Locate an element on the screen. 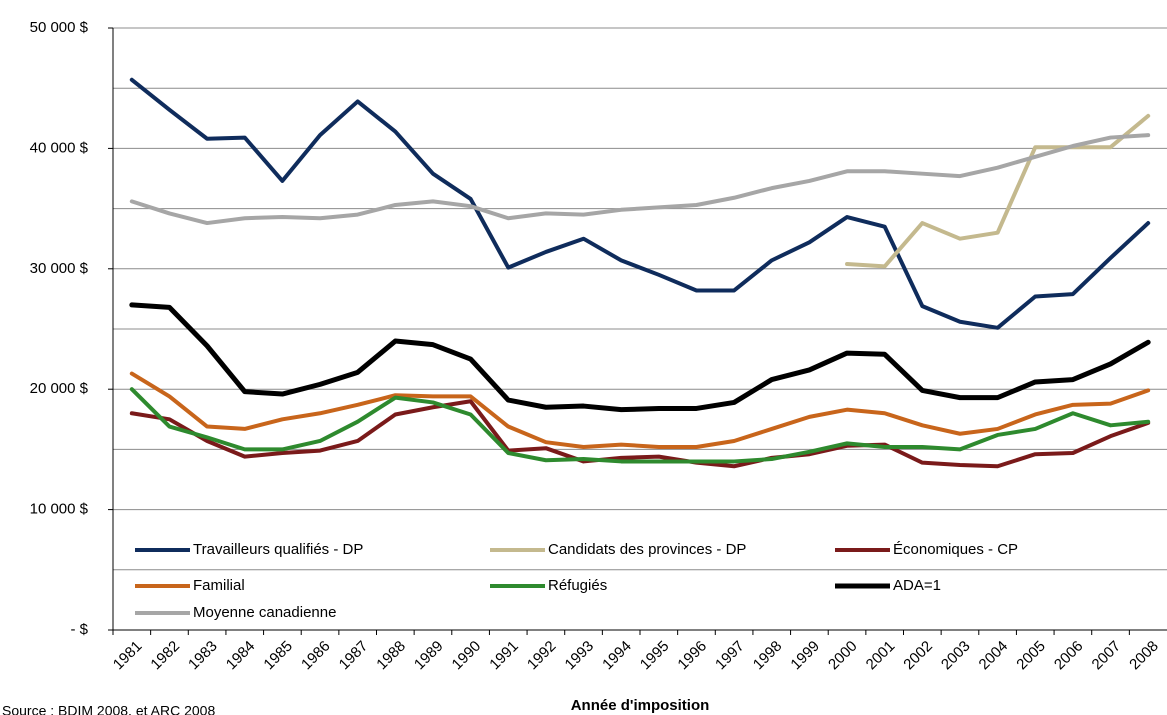 This screenshot has width=1167, height=715. legend-label: ADA=1 is located at coordinates (917, 585).